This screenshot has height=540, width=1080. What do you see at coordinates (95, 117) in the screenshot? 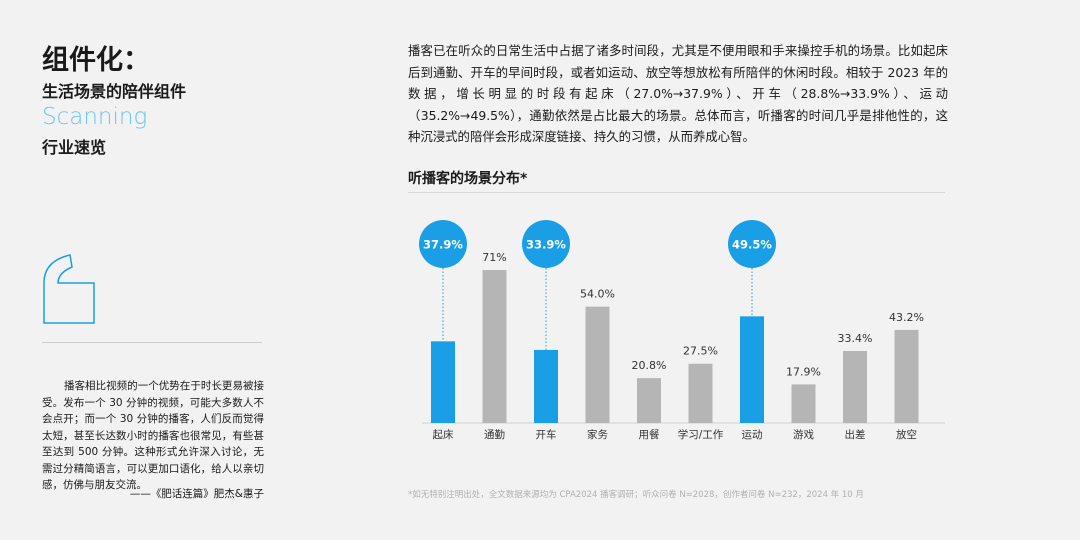
I see `section-en: Scanning` at bounding box center [95, 117].